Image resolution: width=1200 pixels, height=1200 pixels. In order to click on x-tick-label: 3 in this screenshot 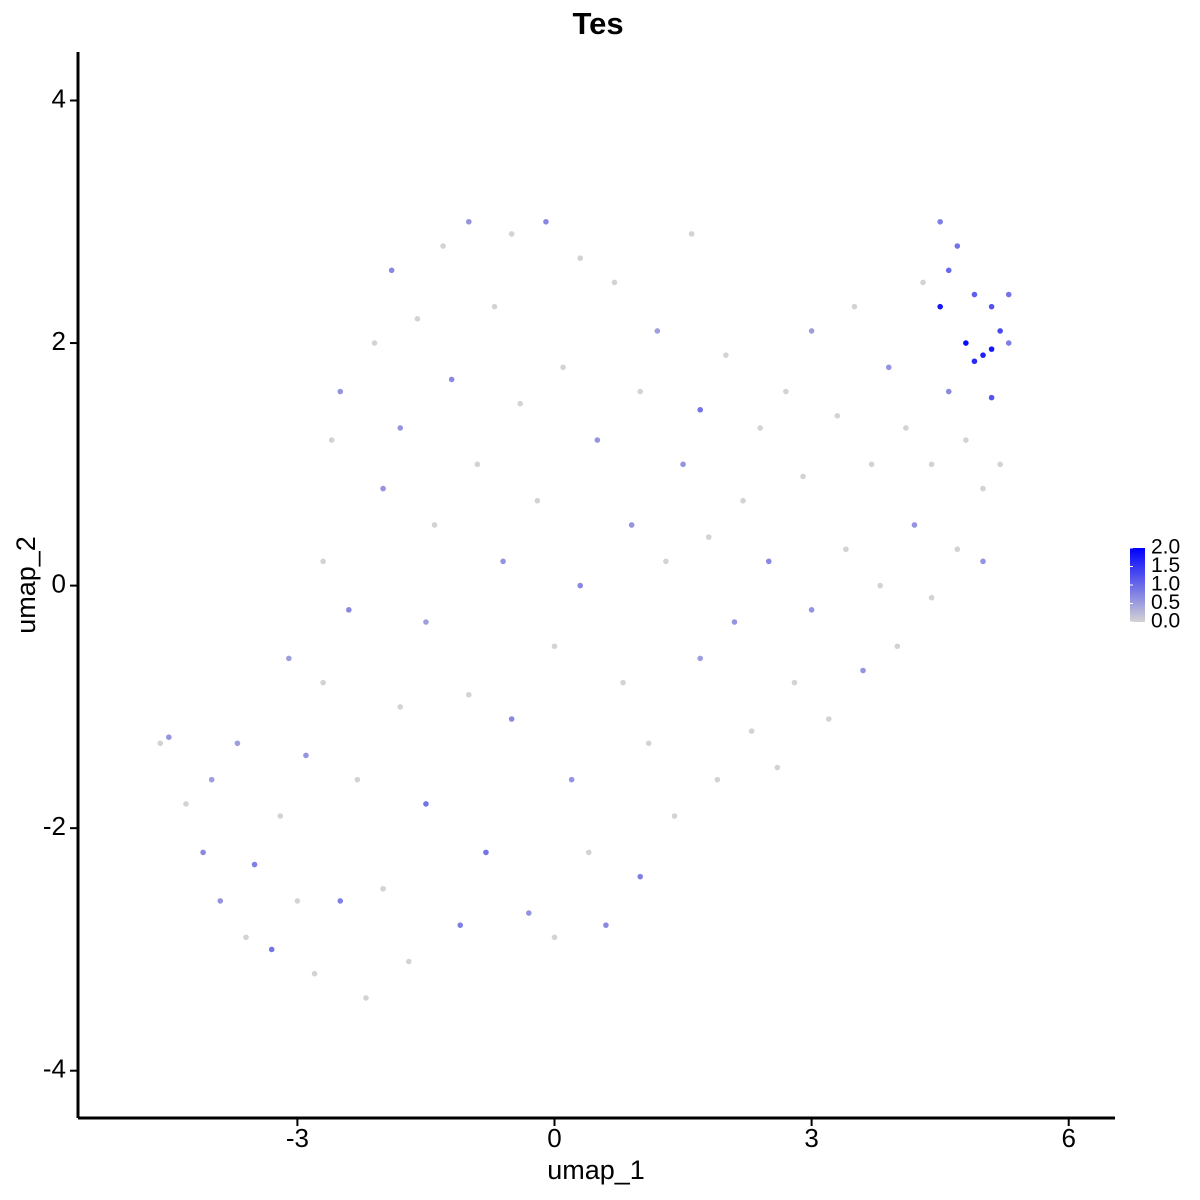, I will do `click(811, 1138)`.